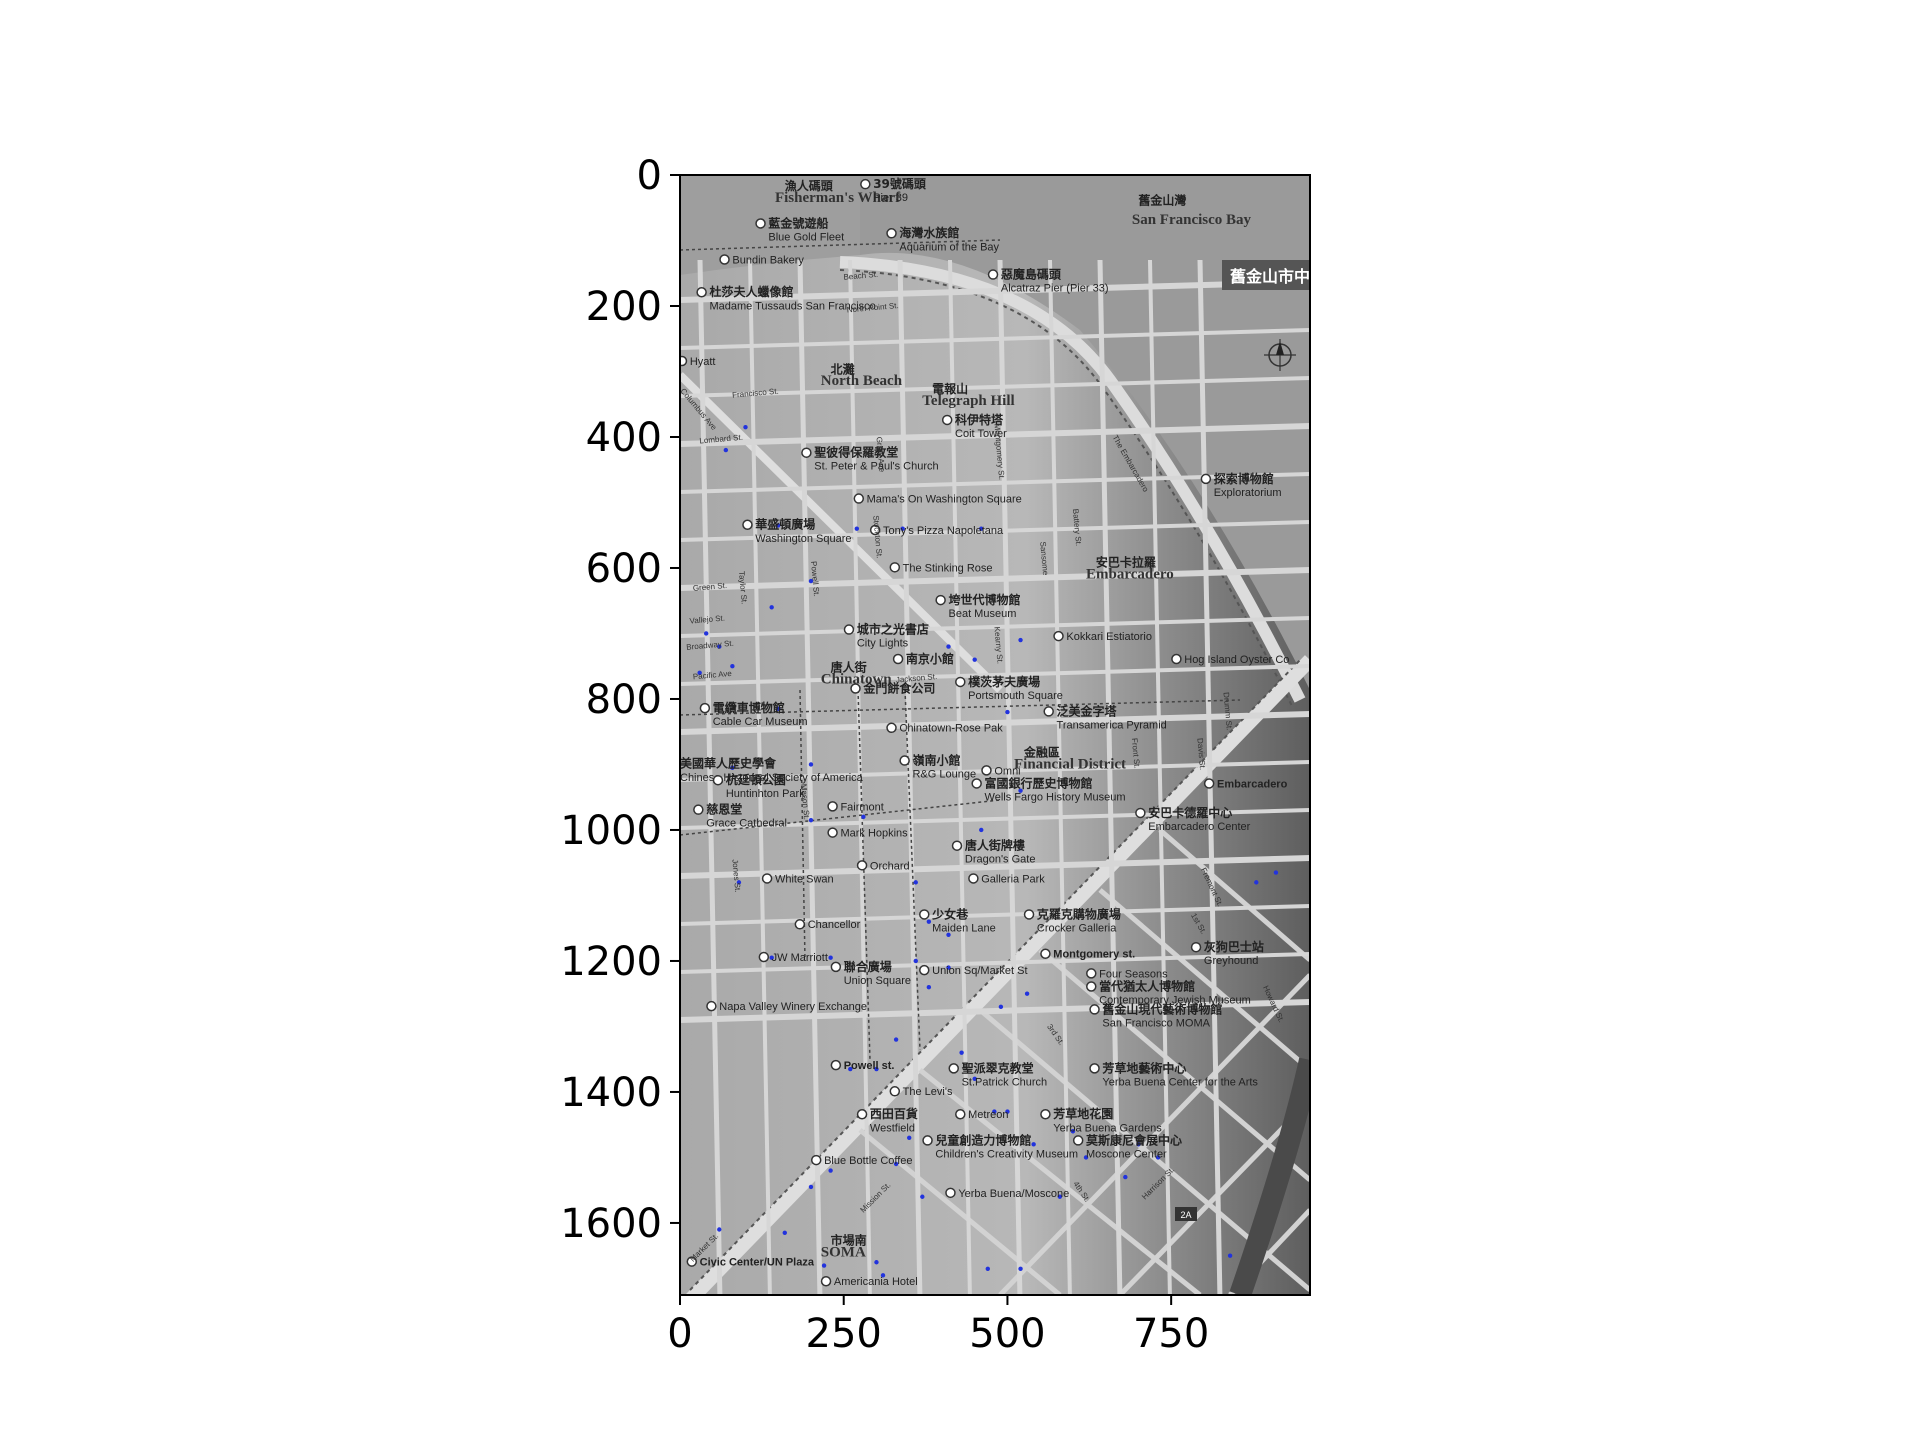  Describe the element at coordinates (703, 362) in the screenshot. I see `place-name-en: Hyatt` at that location.